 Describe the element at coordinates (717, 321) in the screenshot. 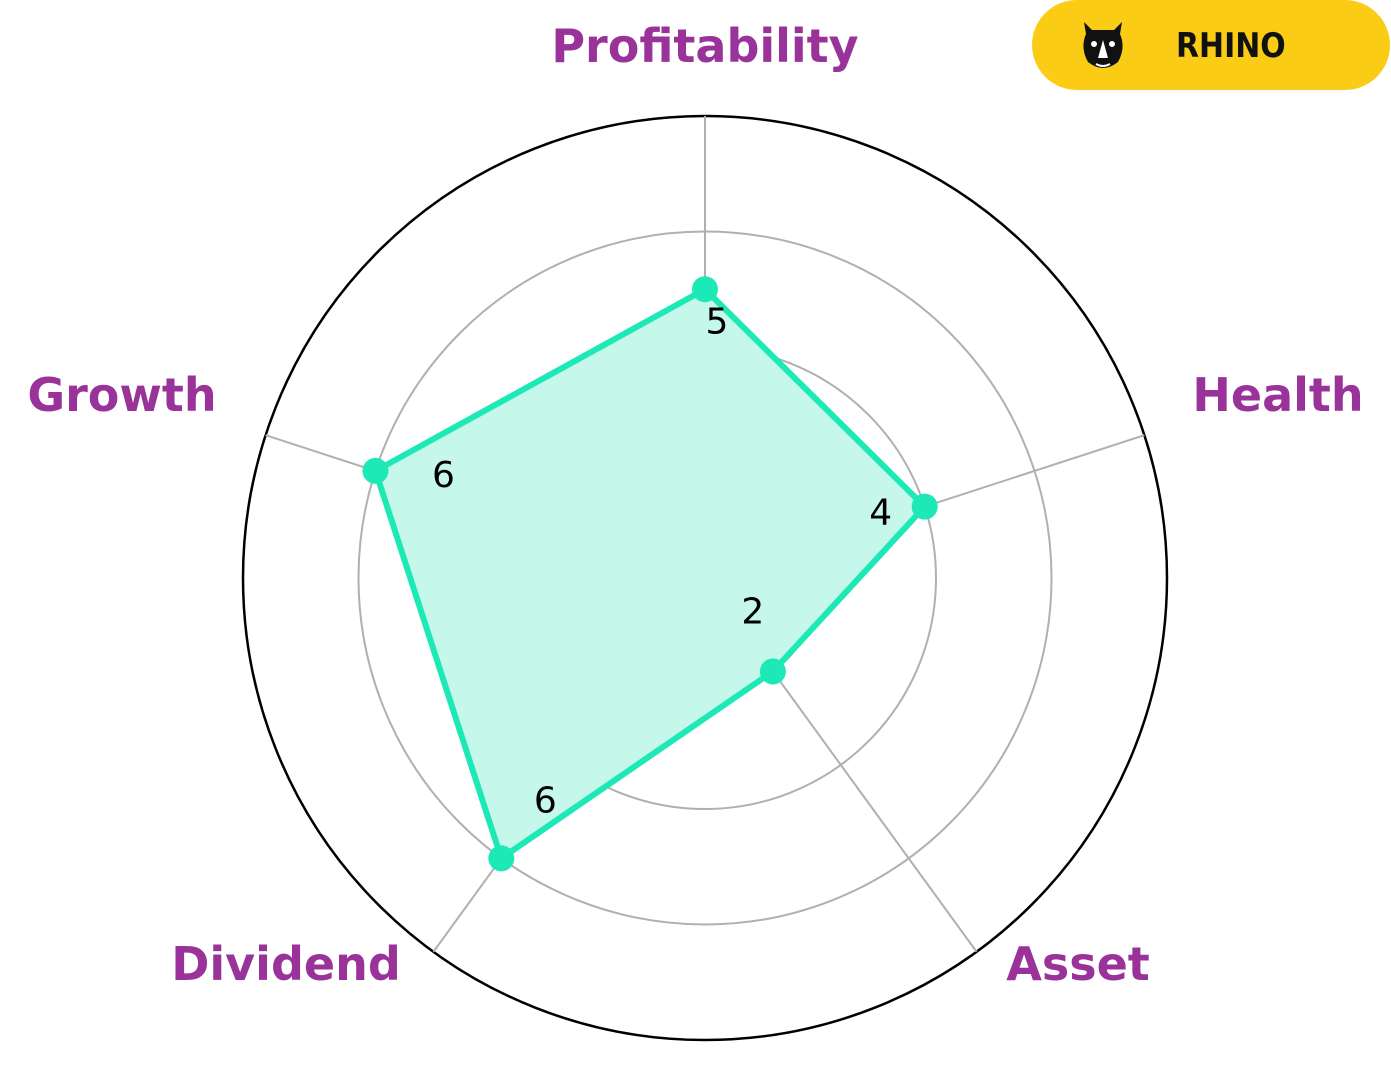

I see `value-label-profitability: 5` at that location.